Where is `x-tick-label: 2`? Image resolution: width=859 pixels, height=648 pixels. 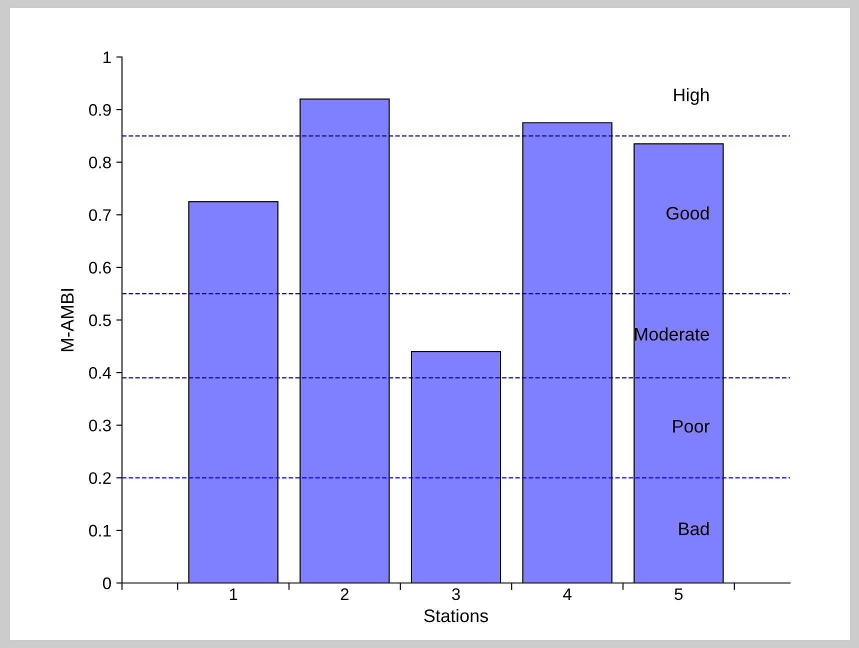
x-tick-label: 2 is located at coordinates (344, 594).